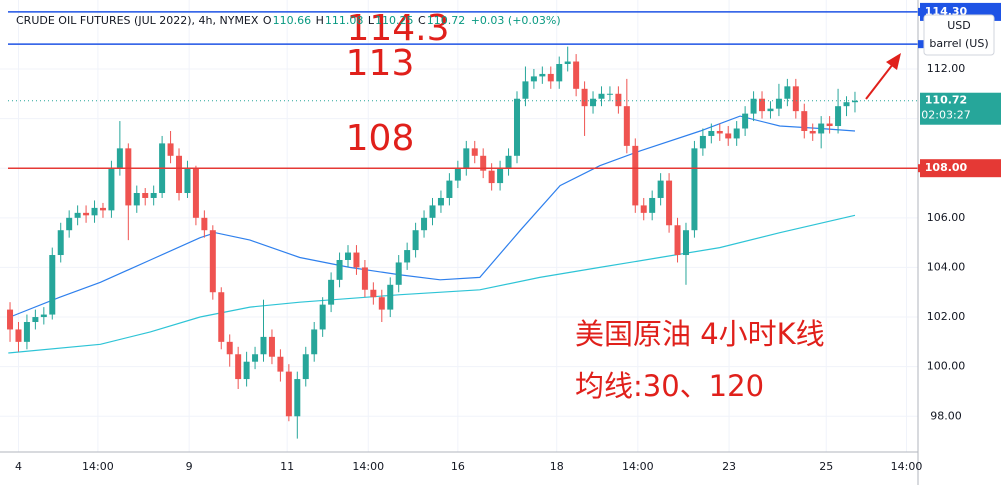 The width and height of the screenshot is (1001, 485). What do you see at coordinates (380, 138) in the screenshot?
I see `annotation: 108` at bounding box center [380, 138].